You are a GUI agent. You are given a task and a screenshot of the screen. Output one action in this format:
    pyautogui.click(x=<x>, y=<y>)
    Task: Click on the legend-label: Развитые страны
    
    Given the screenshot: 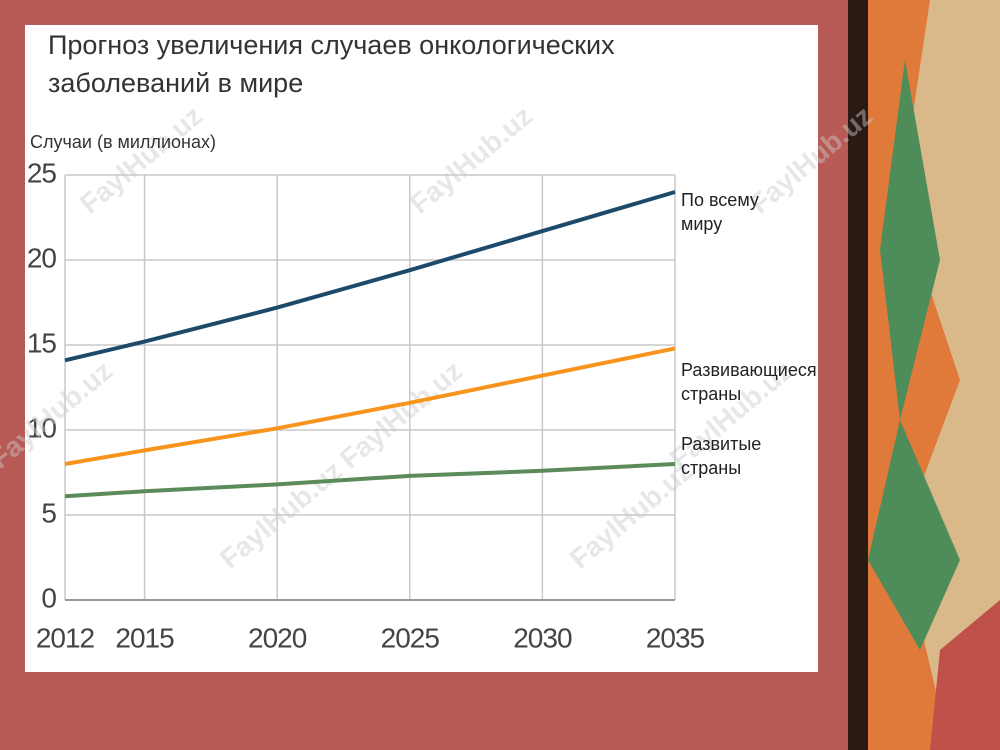 What is the action you would take?
    pyautogui.click(x=721, y=456)
    